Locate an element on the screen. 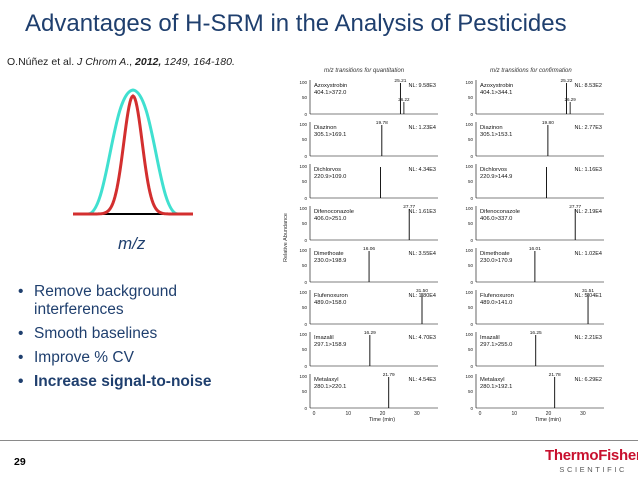 This screenshot has width=638, height=479. nl-value: NL: 2.21E3 is located at coordinates (588, 338).